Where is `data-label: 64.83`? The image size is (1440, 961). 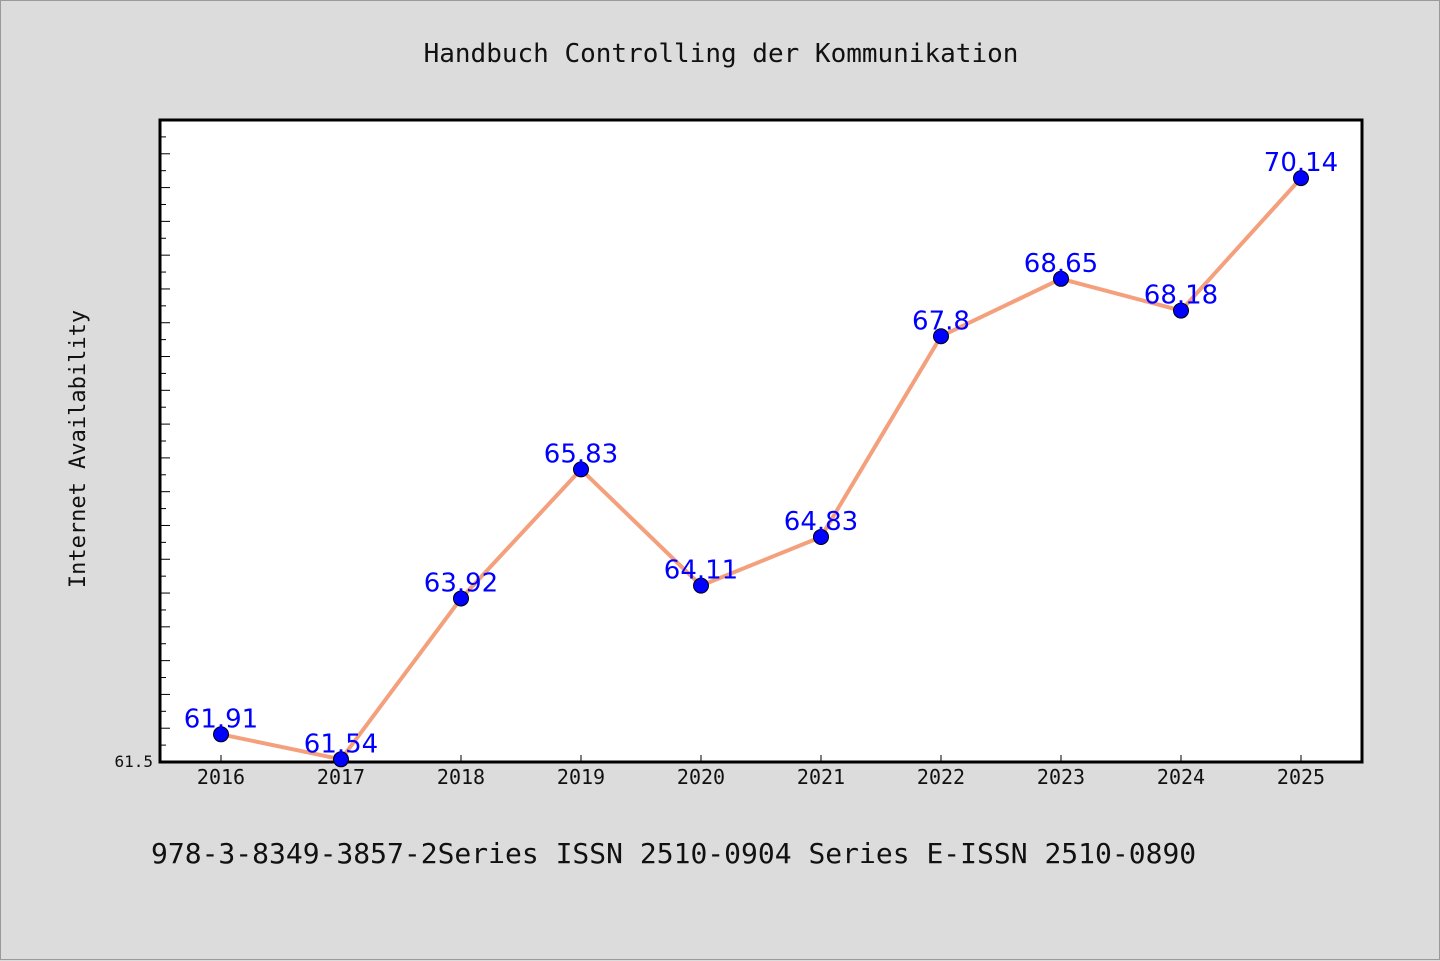
data-label: 64.83 is located at coordinates (821, 522).